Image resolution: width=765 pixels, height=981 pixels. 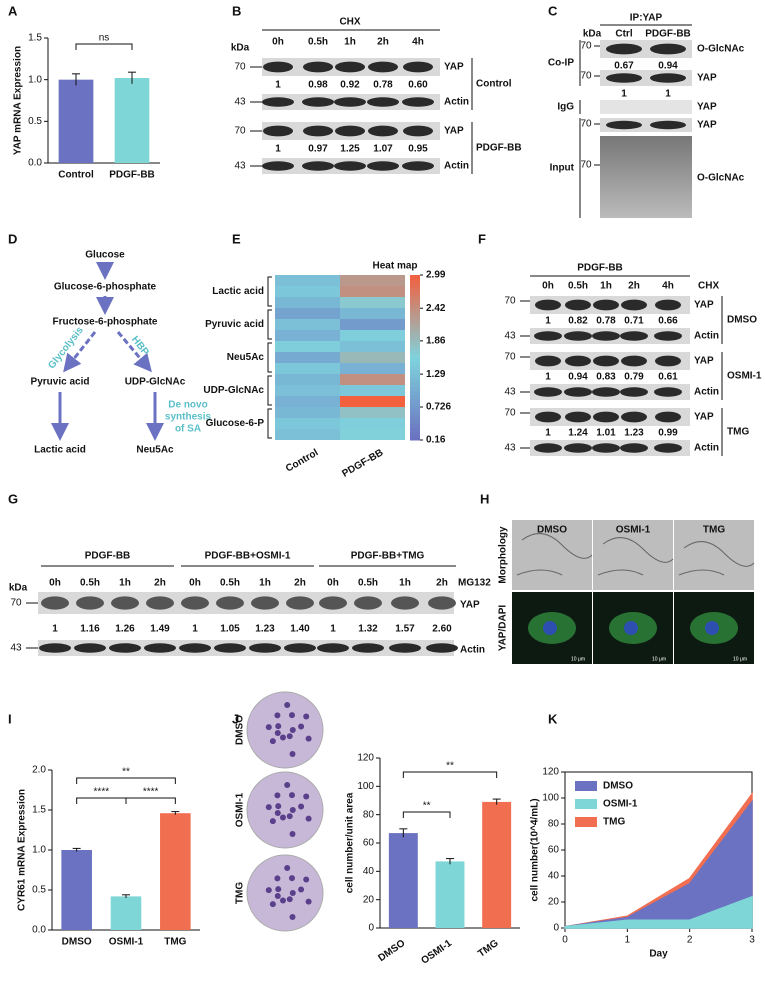 What do you see at coordinates (269, 357) in the screenshot?
I see `group-bracket` at bounding box center [269, 357].